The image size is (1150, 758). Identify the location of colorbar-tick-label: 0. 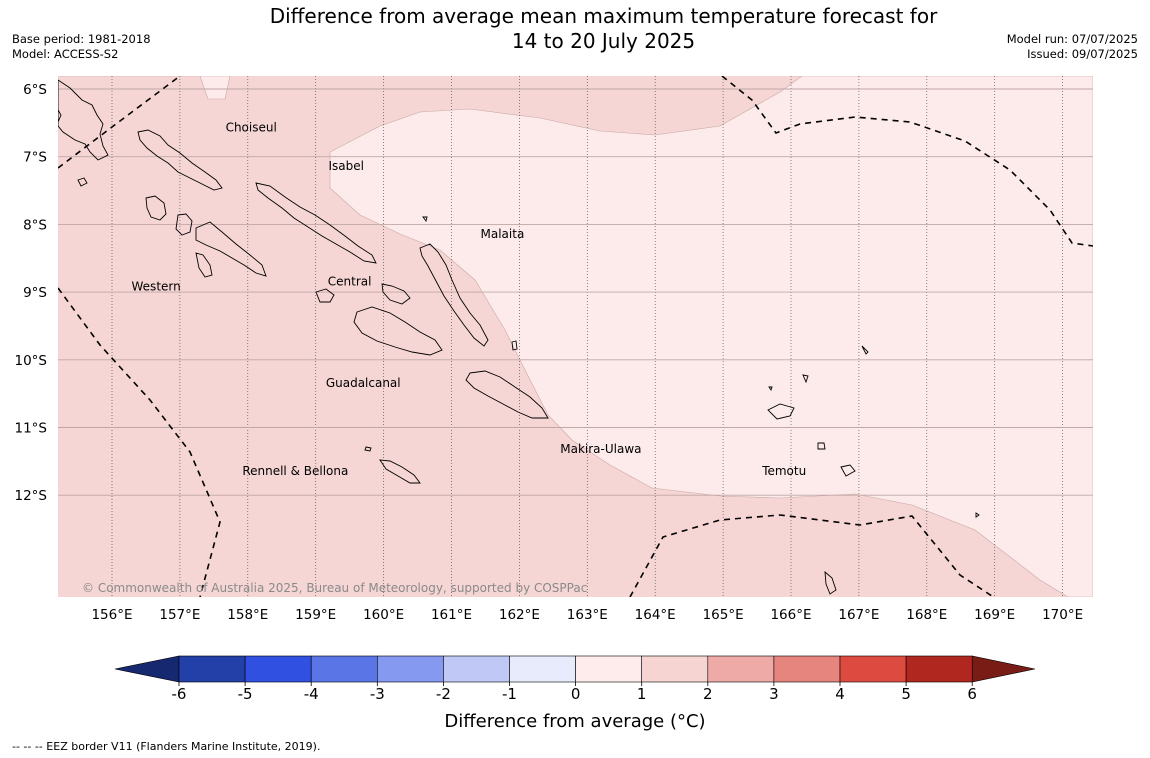
(576, 694).